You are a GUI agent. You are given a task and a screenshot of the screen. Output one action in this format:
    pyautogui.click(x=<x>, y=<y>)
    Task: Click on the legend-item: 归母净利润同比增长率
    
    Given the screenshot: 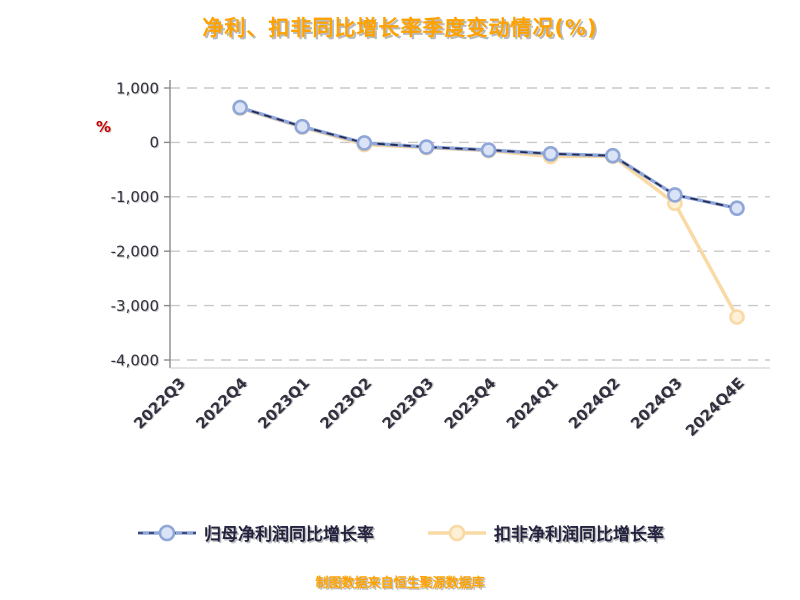 What is the action you would take?
    pyautogui.click(x=255, y=532)
    